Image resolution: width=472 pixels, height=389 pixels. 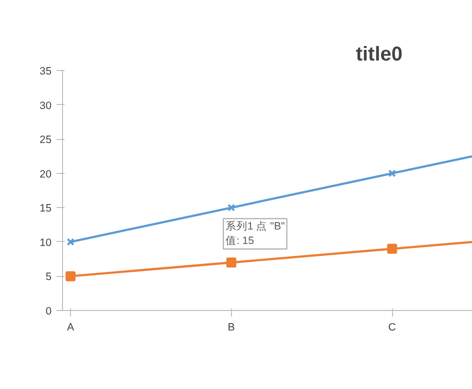 What do you see at coordinates (49, 312) in the screenshot?
I see `y-tick-label: 0` at bounding box center [49, 312].